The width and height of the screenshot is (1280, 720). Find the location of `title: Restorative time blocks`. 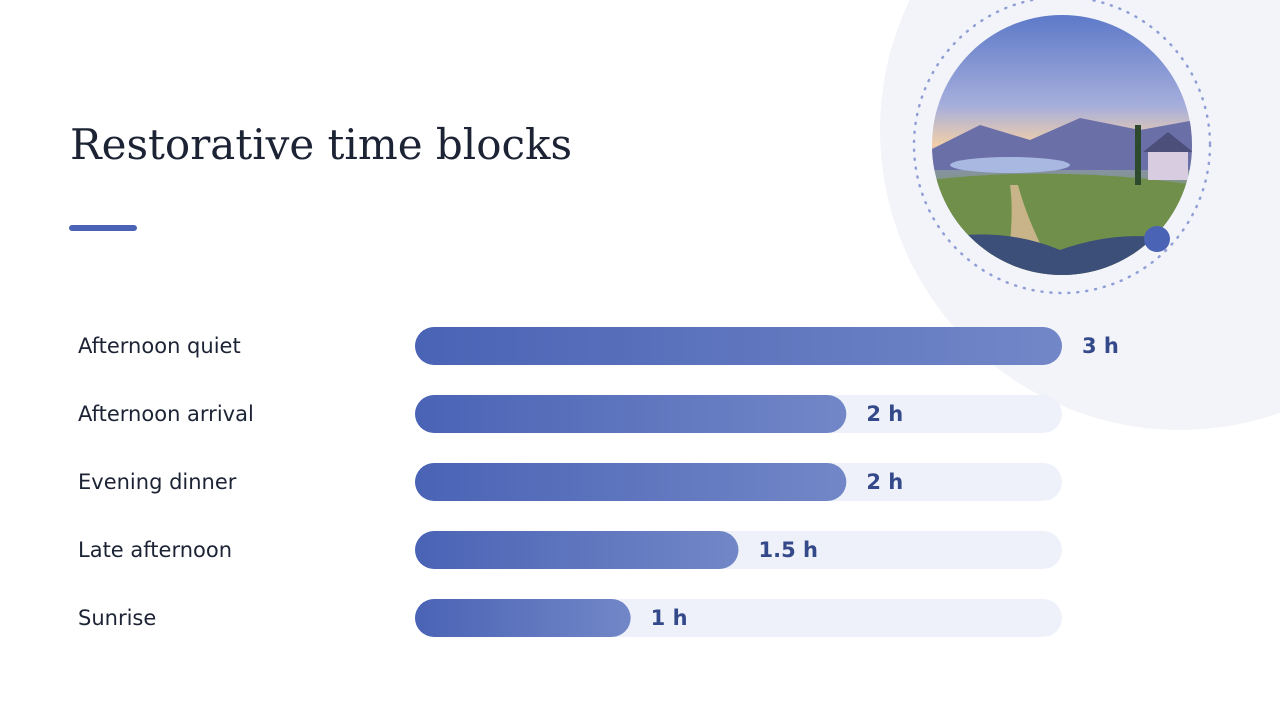

title: Restorative time blocks is located at coordinates (321, 144).